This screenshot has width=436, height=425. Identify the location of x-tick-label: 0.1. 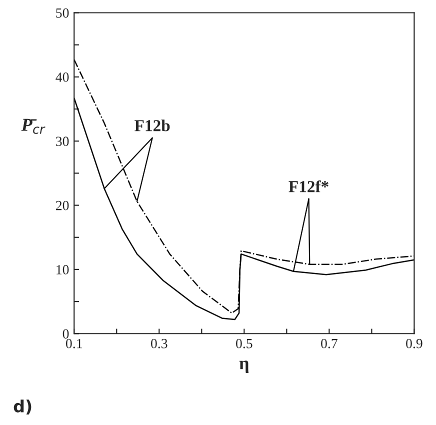
(74, 343).